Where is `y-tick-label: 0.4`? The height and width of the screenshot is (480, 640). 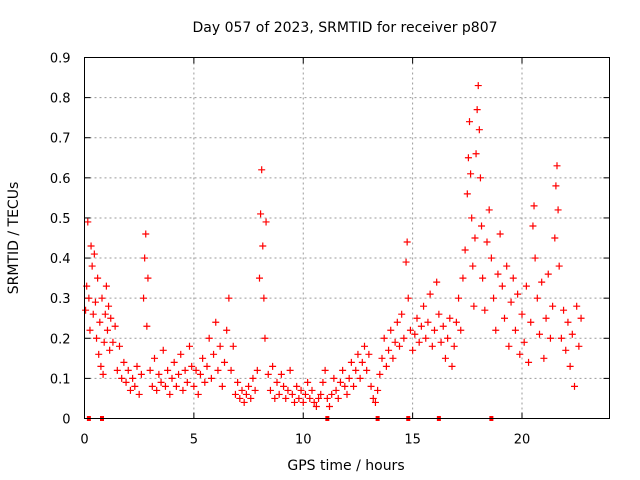 y-tick-label: 0.4 is located at coordinates (60, 259).